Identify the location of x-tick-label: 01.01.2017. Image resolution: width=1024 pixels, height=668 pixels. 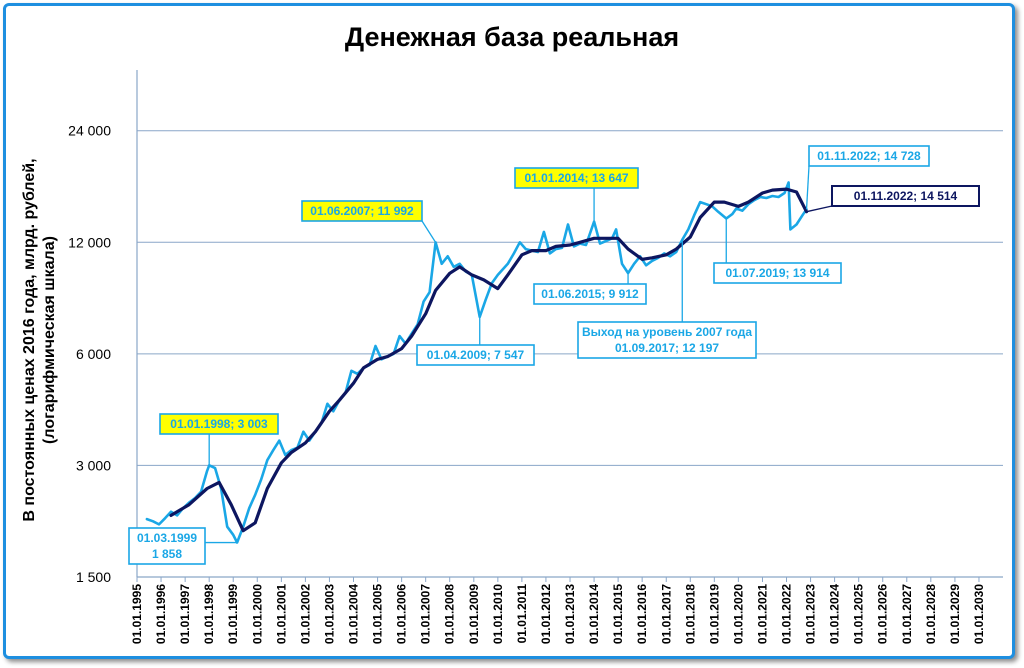
(666, 614).